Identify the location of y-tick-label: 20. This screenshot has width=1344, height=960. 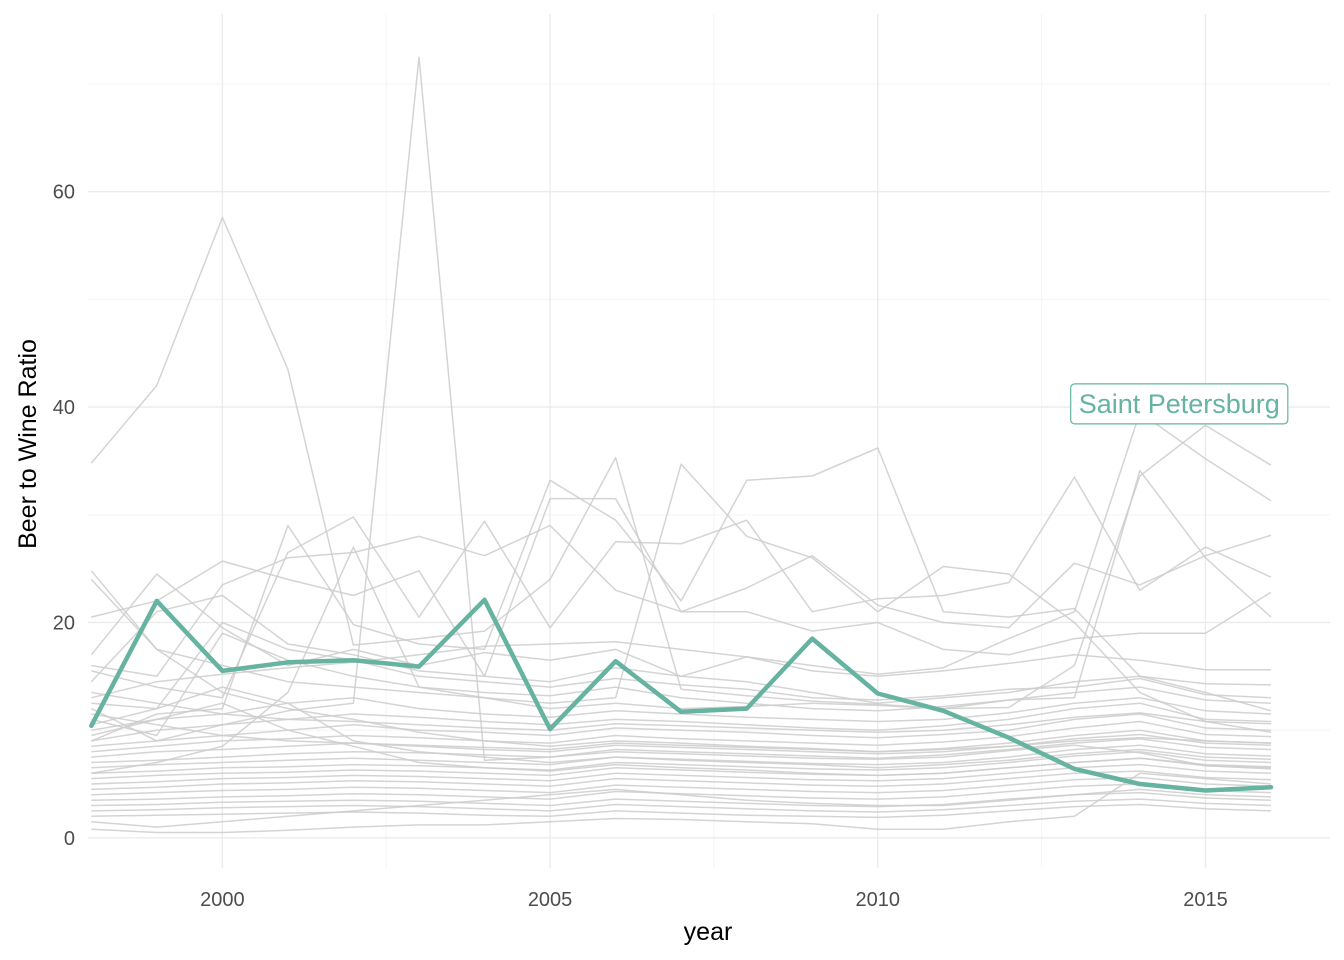
(64, 623).